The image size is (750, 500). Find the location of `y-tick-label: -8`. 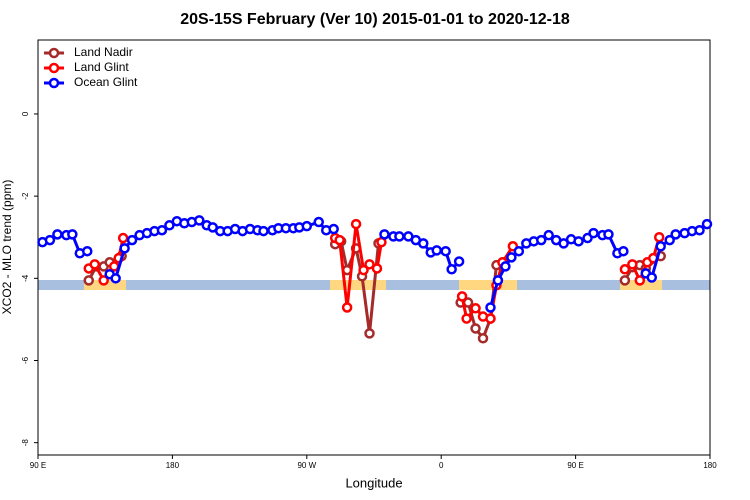

y-tick-label: -8 is located at coordinates (25, 443).